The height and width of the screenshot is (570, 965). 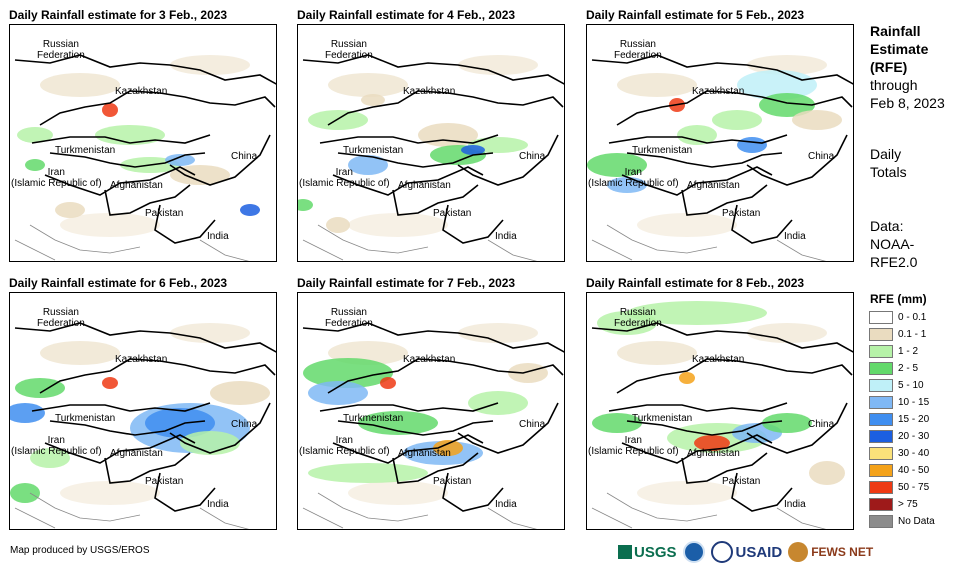 What do you see at coordinates (745, 552) in the screenshot?
I see `logo-strip: USGS USAID FEWS NET` at bounding box center [745, 552].